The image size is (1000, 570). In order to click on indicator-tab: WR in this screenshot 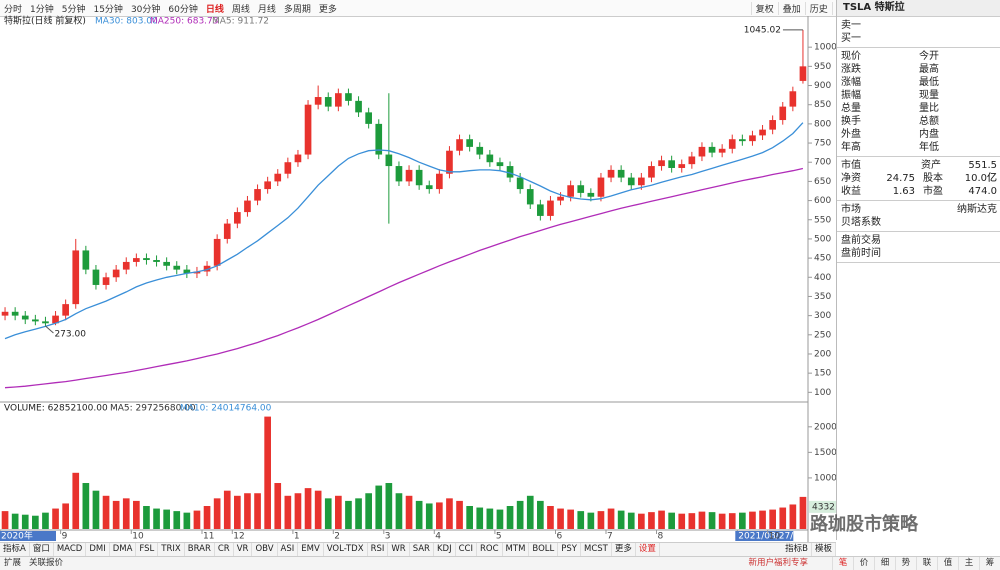, I will do `click(399, 549)`.